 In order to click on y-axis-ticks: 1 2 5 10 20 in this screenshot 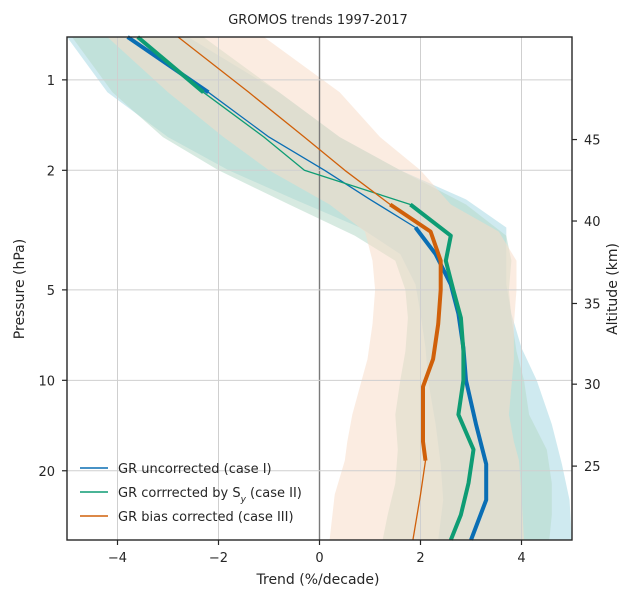, I will do `click(52, 277)`.